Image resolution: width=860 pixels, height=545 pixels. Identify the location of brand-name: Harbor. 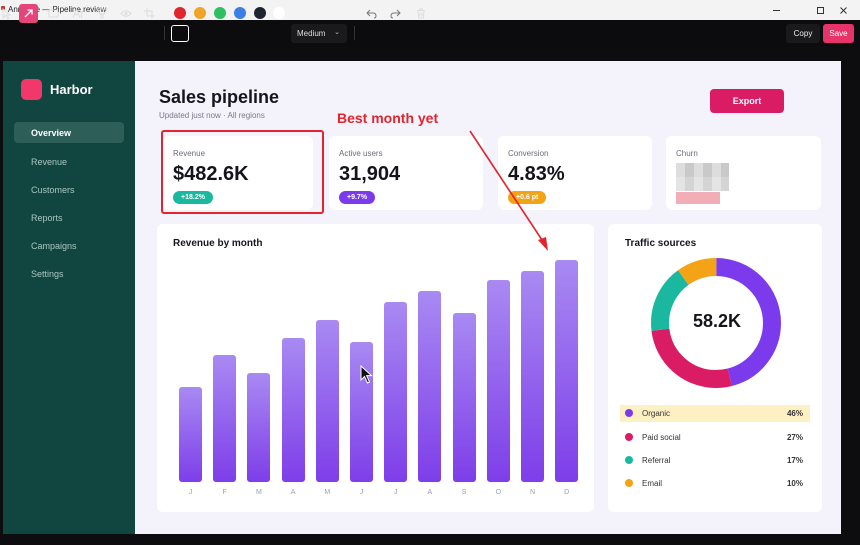
(71, 89).